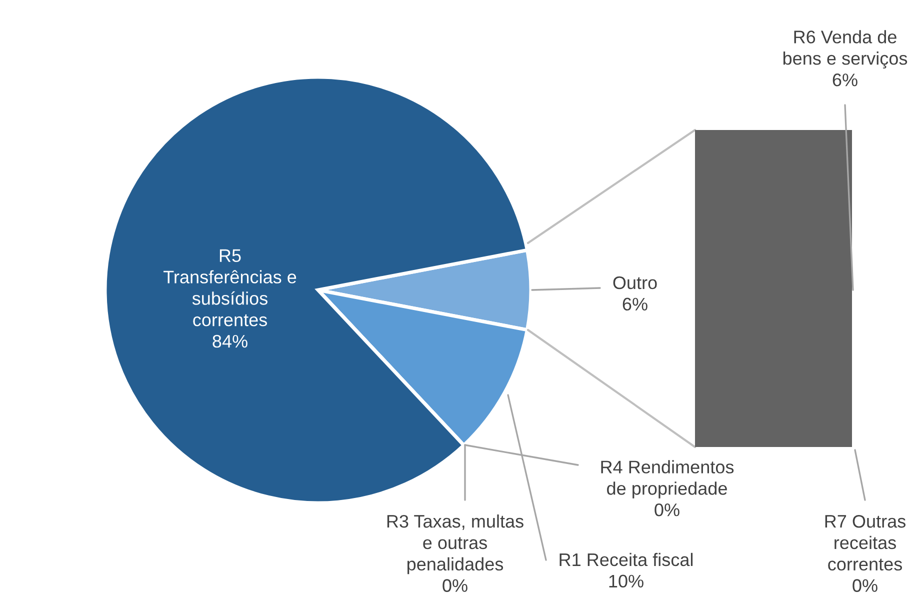 This screenshot has width=923, height=613. What do you see at coordinates (865, 585) in the screenshot?
I see `data-label: 0%` at bounding box center [865, 585].